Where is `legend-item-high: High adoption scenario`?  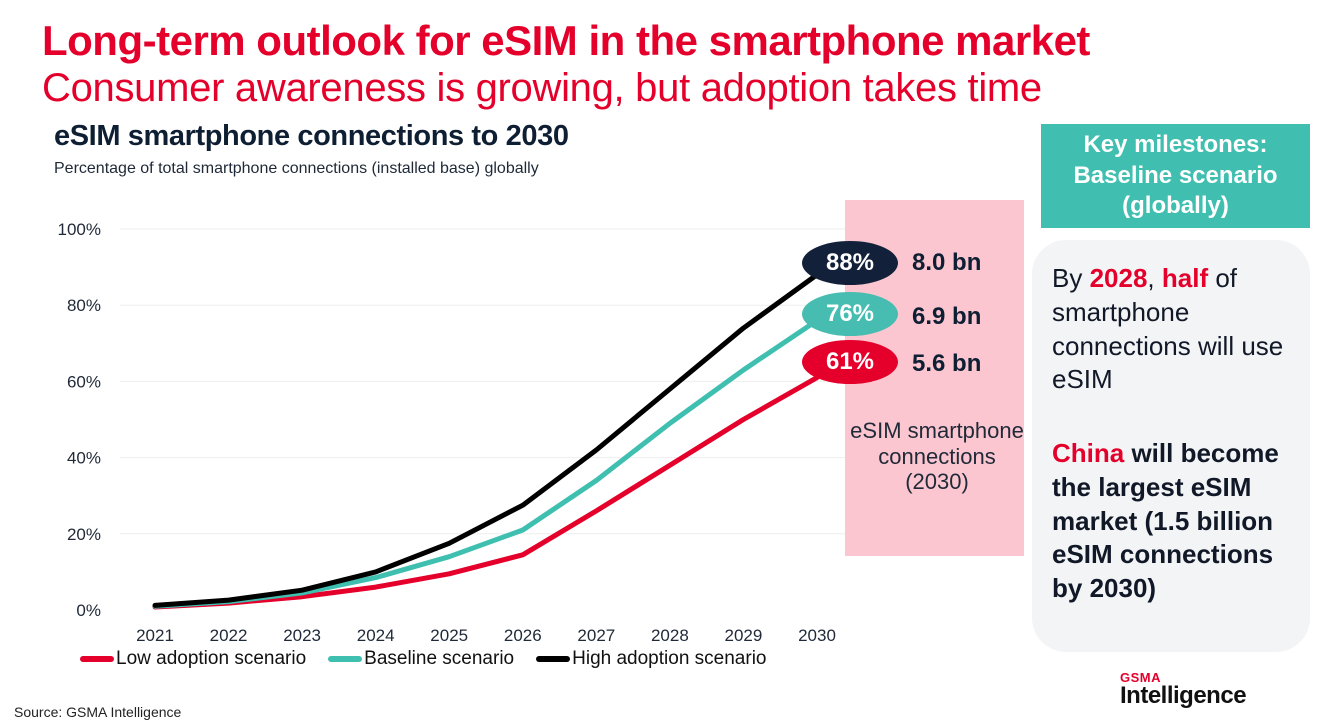
legend-item-high: High adoption scenario is located at coordinates (651, 659).